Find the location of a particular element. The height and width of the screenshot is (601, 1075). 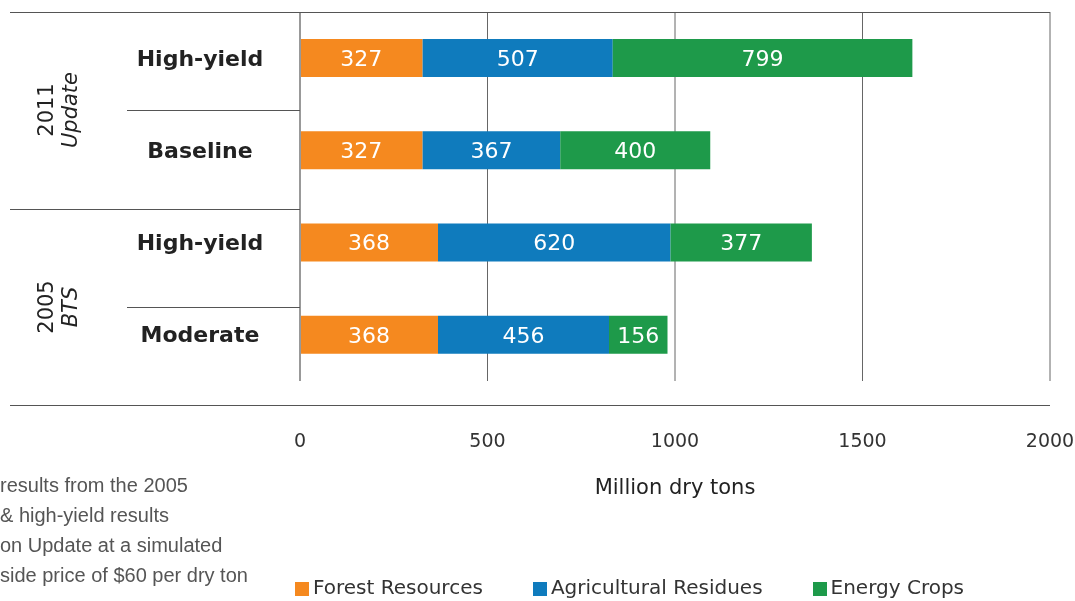

text: results from the 2005 is located at coordinates (94, 485).